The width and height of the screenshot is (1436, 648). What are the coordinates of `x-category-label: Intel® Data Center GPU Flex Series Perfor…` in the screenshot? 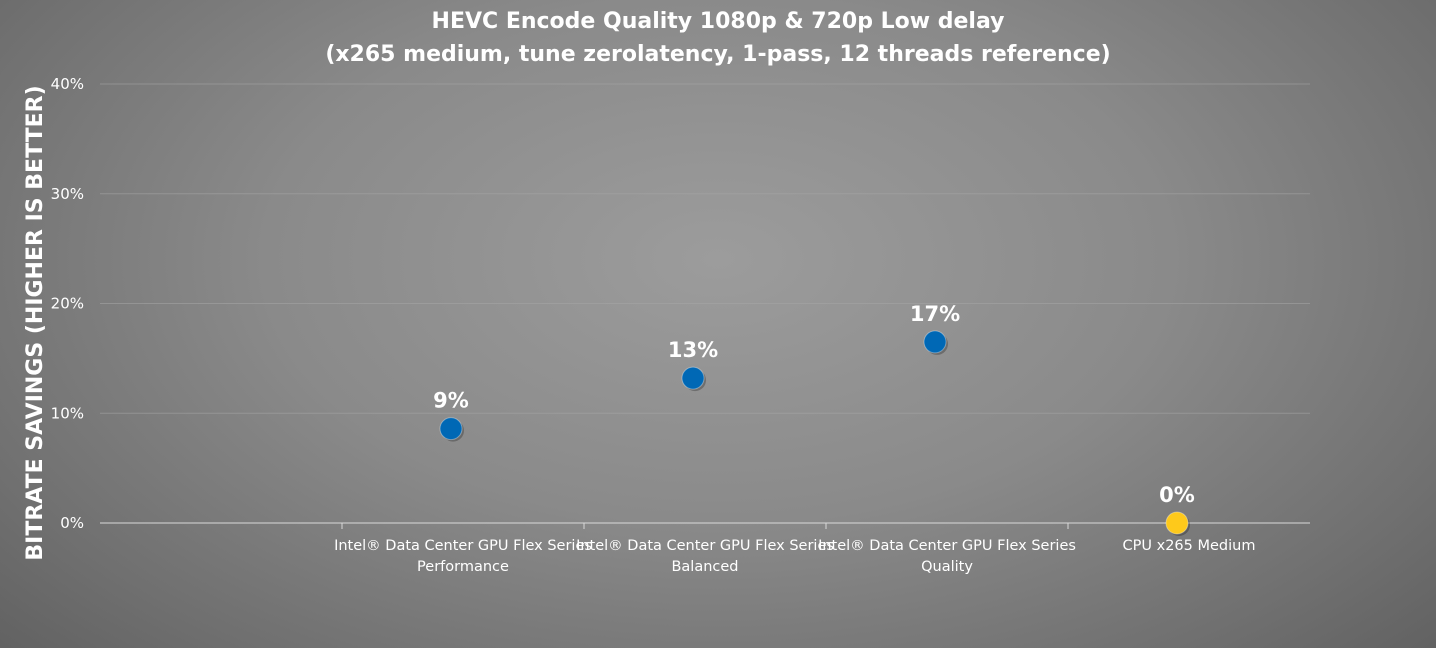 It's located at (463, 556).